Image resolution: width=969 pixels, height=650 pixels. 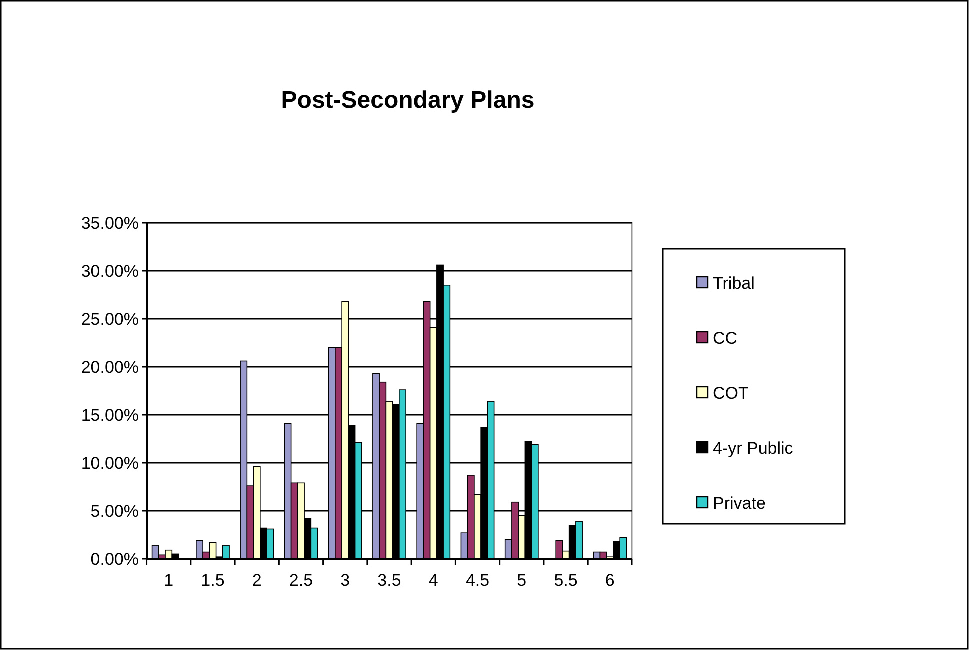 I want to click on legend-label: Tribal, so click(x=734, y=283).